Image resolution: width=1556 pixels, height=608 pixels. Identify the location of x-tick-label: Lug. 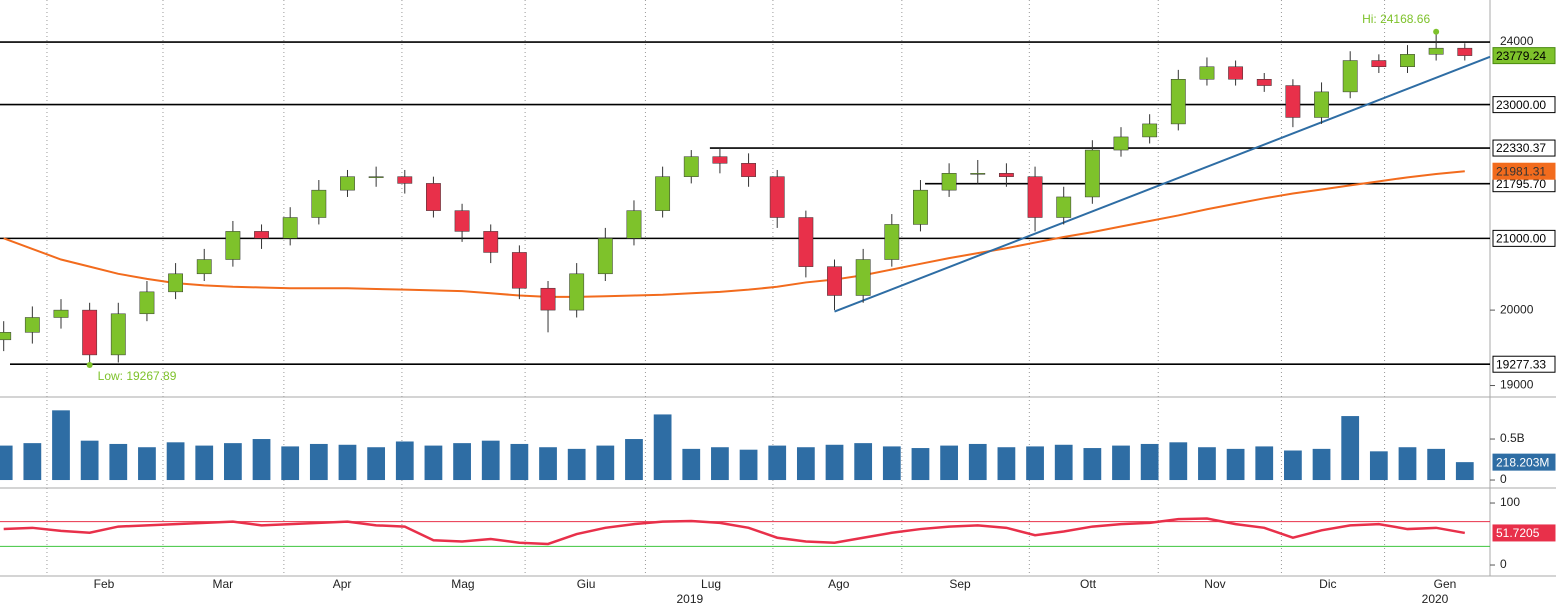
(711, 584).